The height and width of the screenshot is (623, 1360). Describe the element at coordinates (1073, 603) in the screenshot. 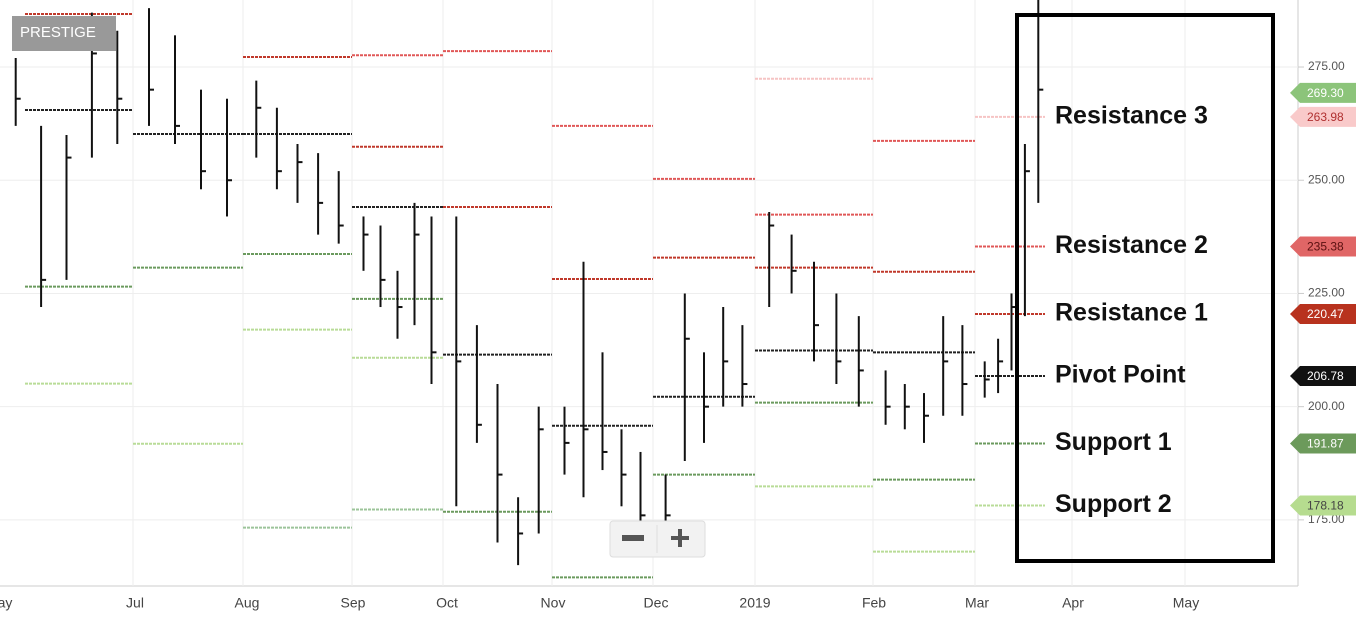

I see `x-tick-label: Apr` at that location.